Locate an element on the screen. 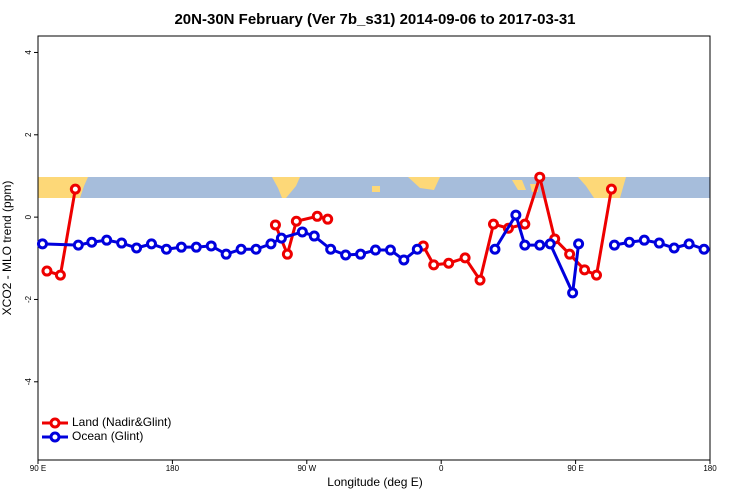 Image resolution: width=750 pixels, height=500 pixels. y-tick-label: -2 is located at coordinates (28, 299).